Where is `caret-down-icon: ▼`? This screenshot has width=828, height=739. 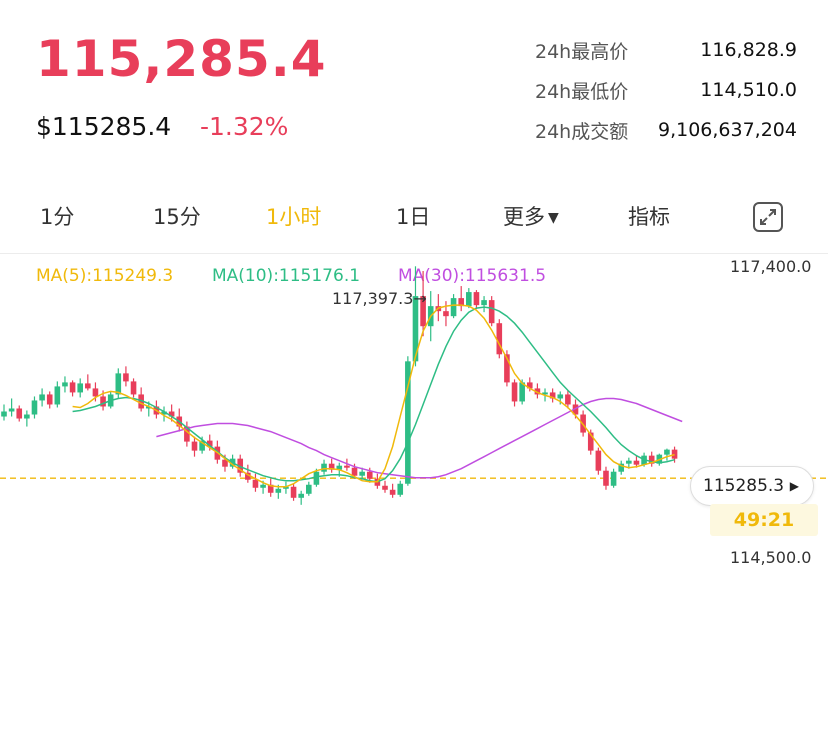
caret-down-icon: ▼ is located at coordinates (553, 218).